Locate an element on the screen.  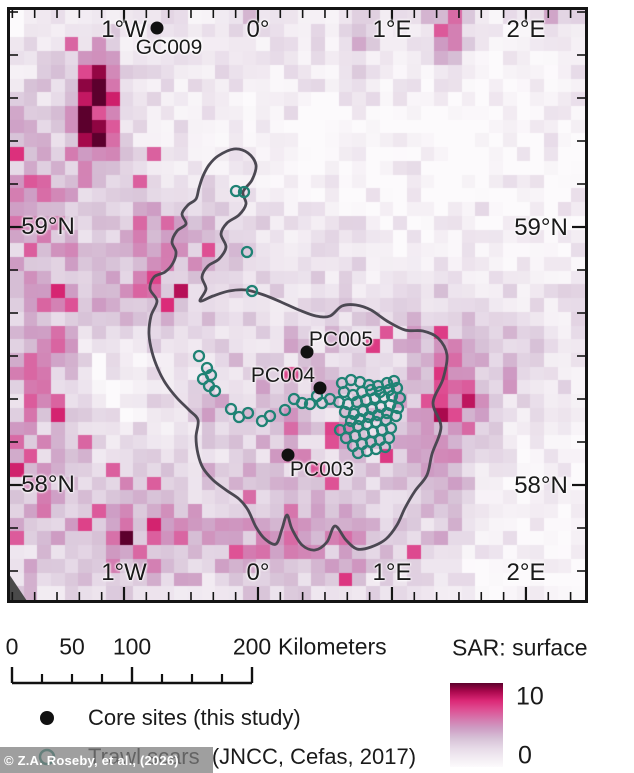
colorbar-title: SAR: surface is located at coordinates (520, 647).